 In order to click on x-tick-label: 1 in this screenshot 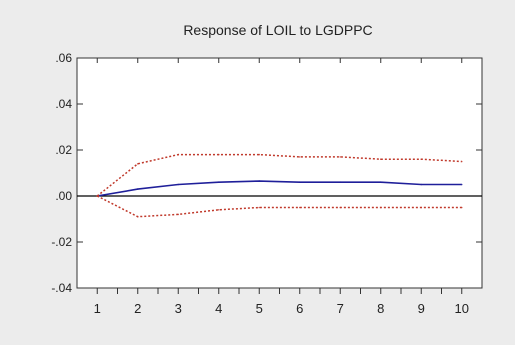, I will do `click(97, 308)`.